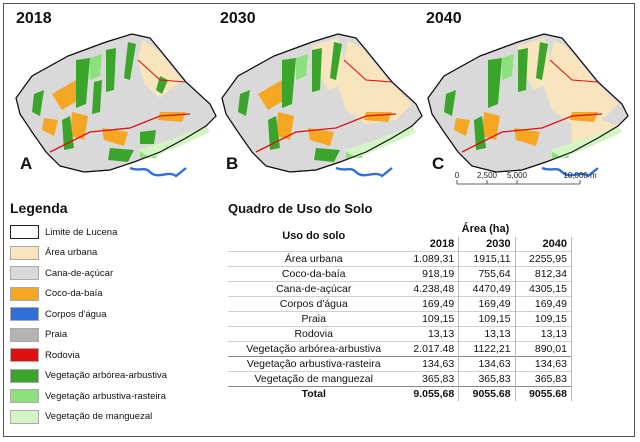  I want to click on legend-label: Rodovia, so click(62, 355).